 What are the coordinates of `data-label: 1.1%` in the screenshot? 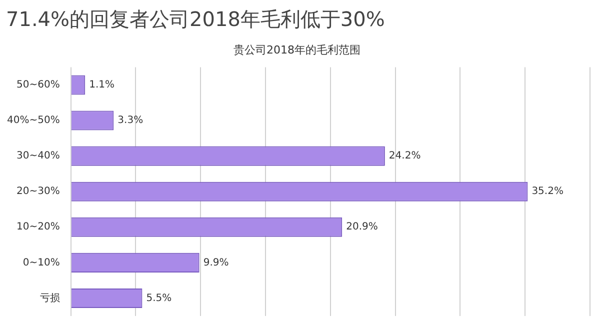 It's located at (102, 85).